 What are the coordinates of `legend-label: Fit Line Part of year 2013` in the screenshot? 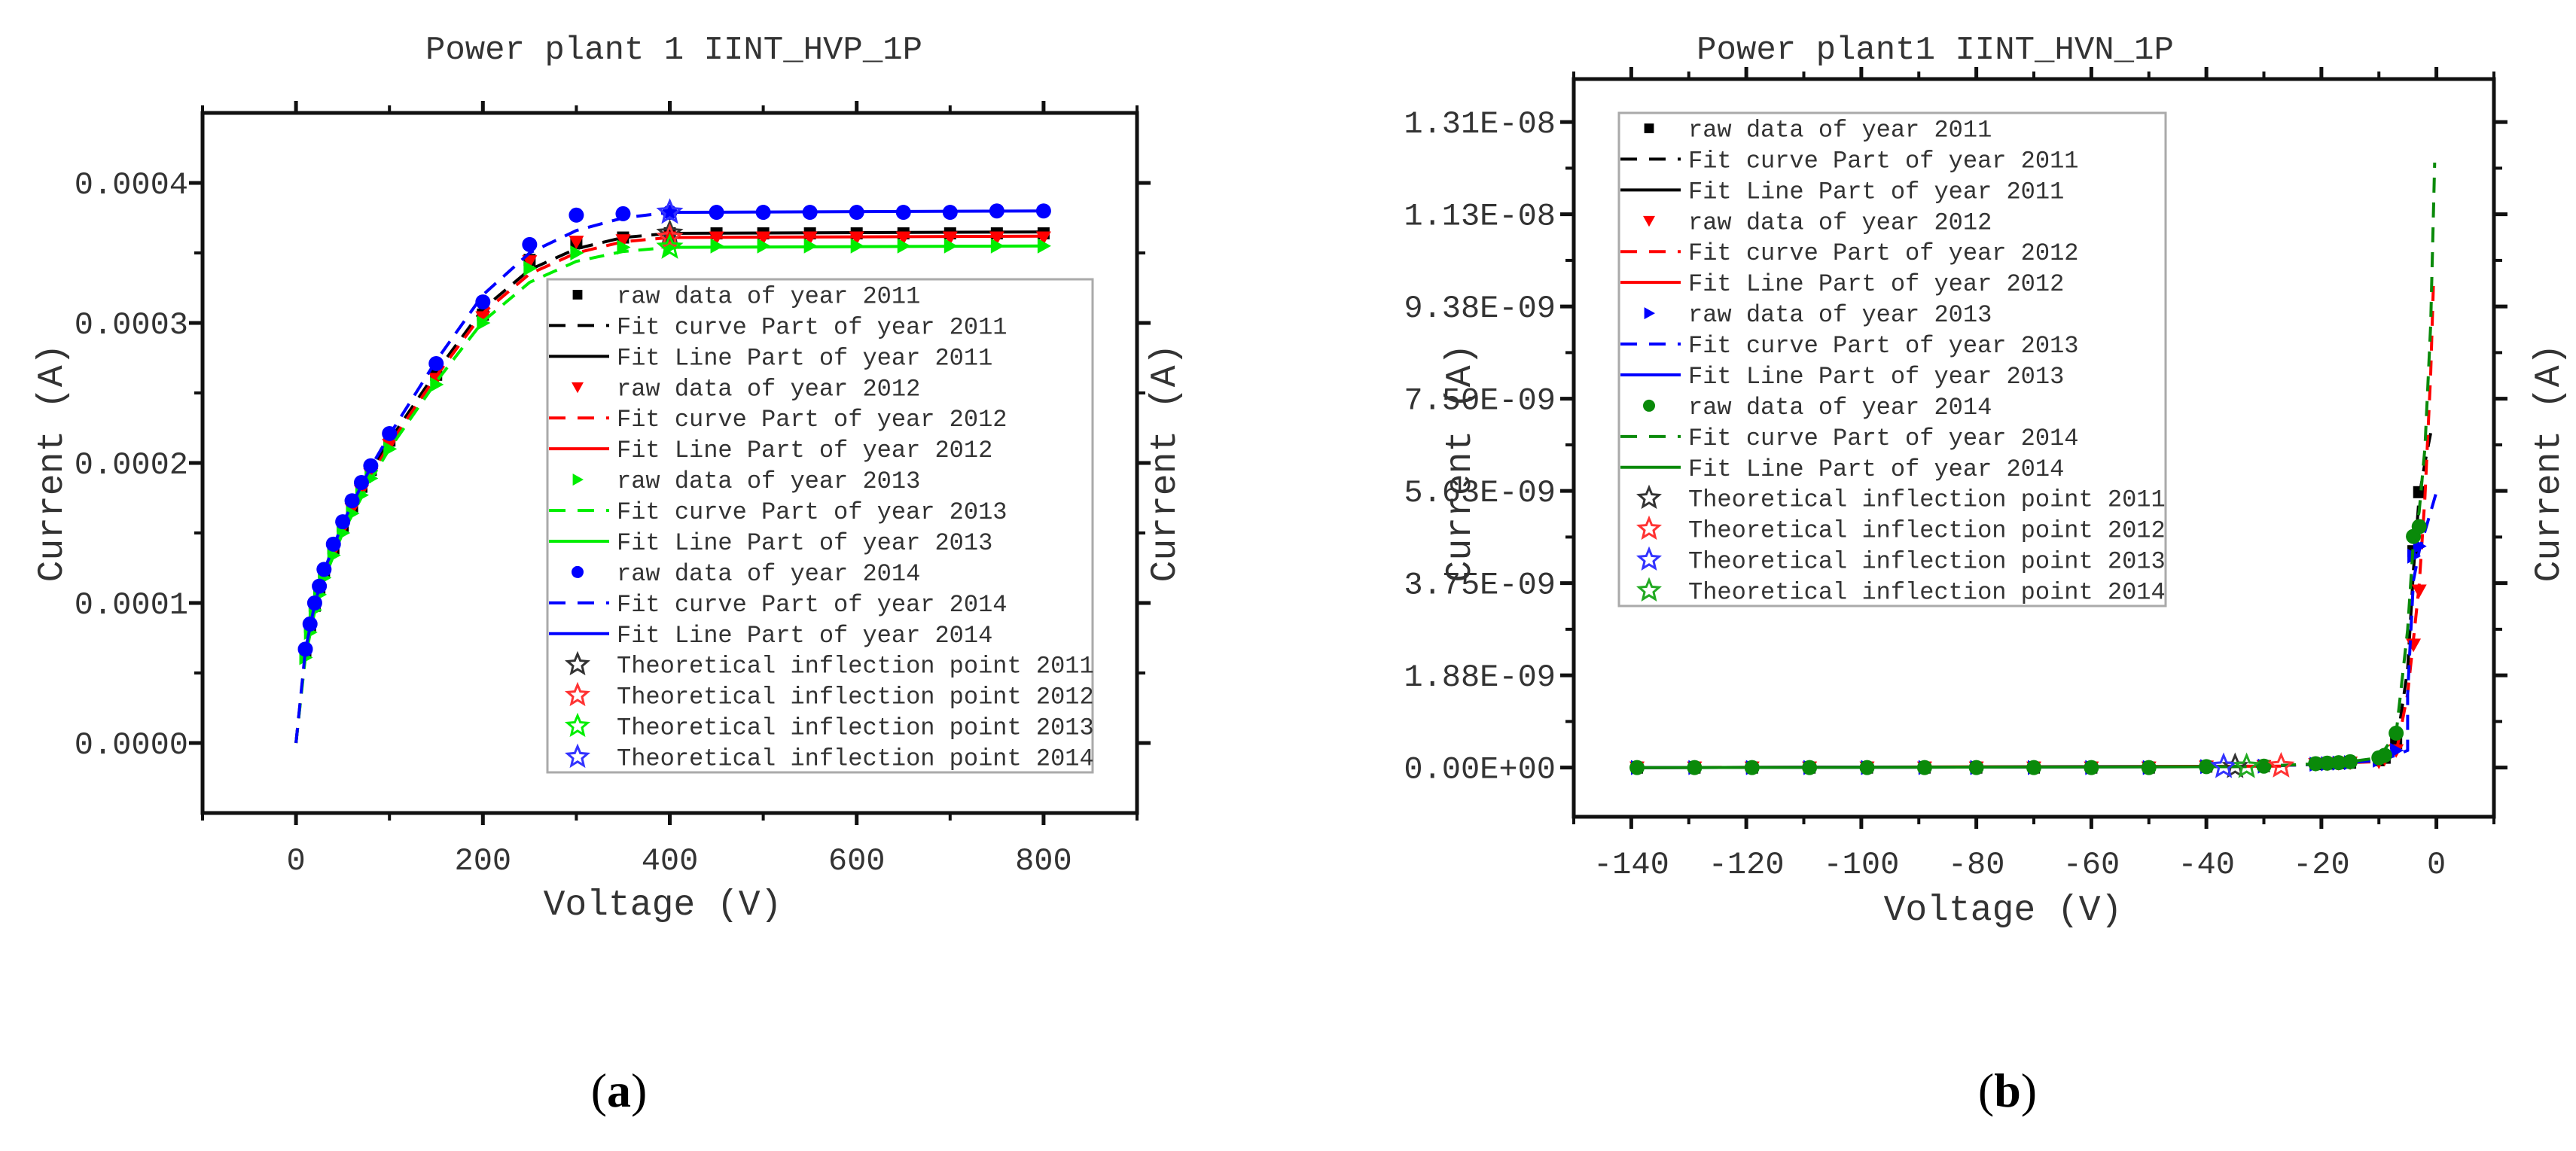 It's located at (804, 543).